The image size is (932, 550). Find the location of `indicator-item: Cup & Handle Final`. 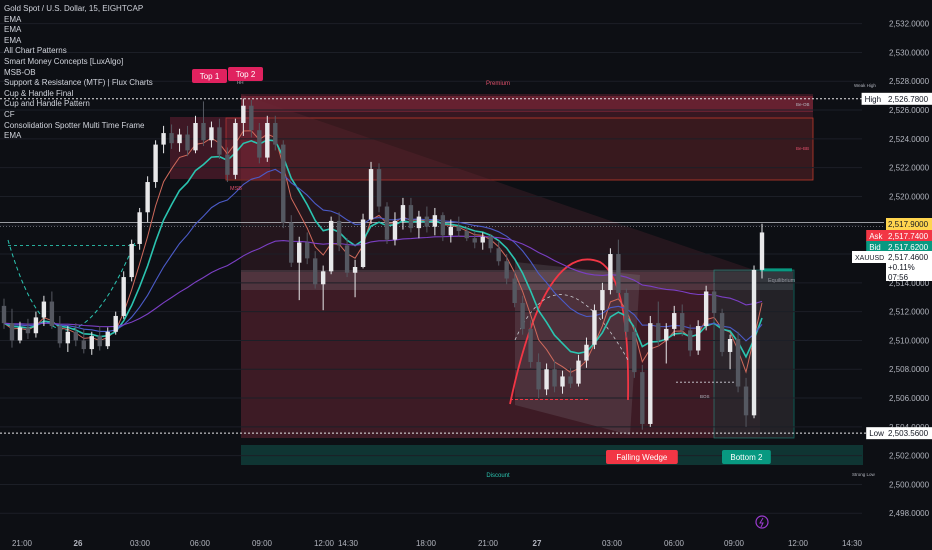

indicator-item: Cup & Handle Final is located at coordinates (39, 93).